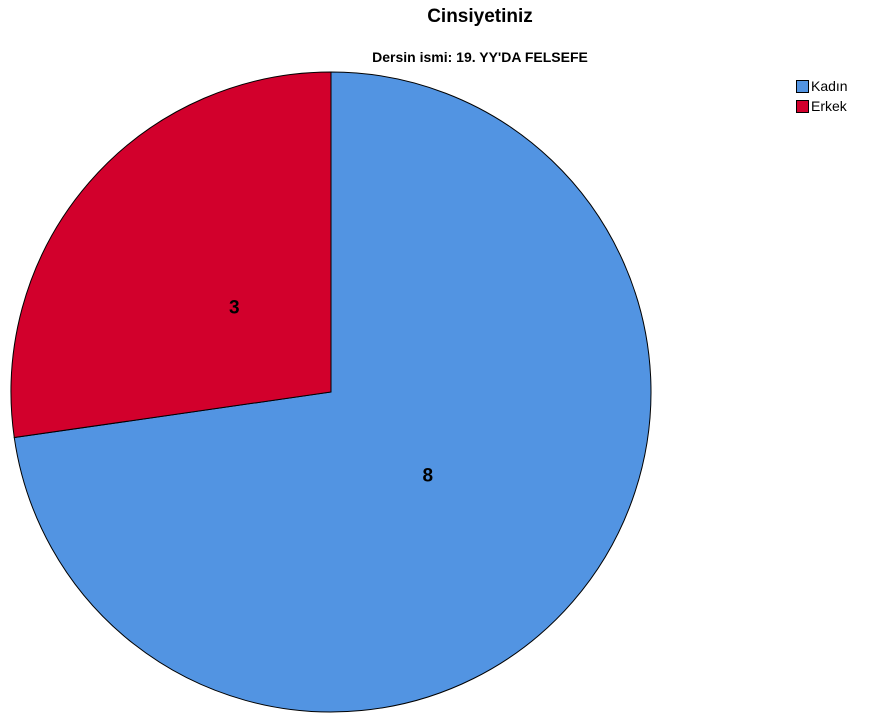  I want to click on legend-swatch-kadin, so click(802, 86).